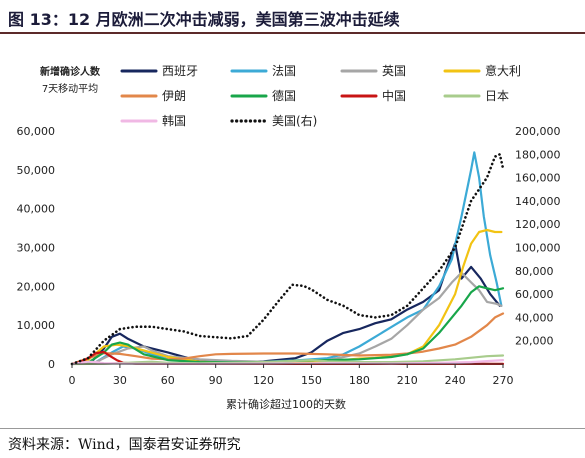  What do you see at coordinates (455, 380) in the screenshot?
I see `x-tick-label: 240` at bounding box center [455, 380].